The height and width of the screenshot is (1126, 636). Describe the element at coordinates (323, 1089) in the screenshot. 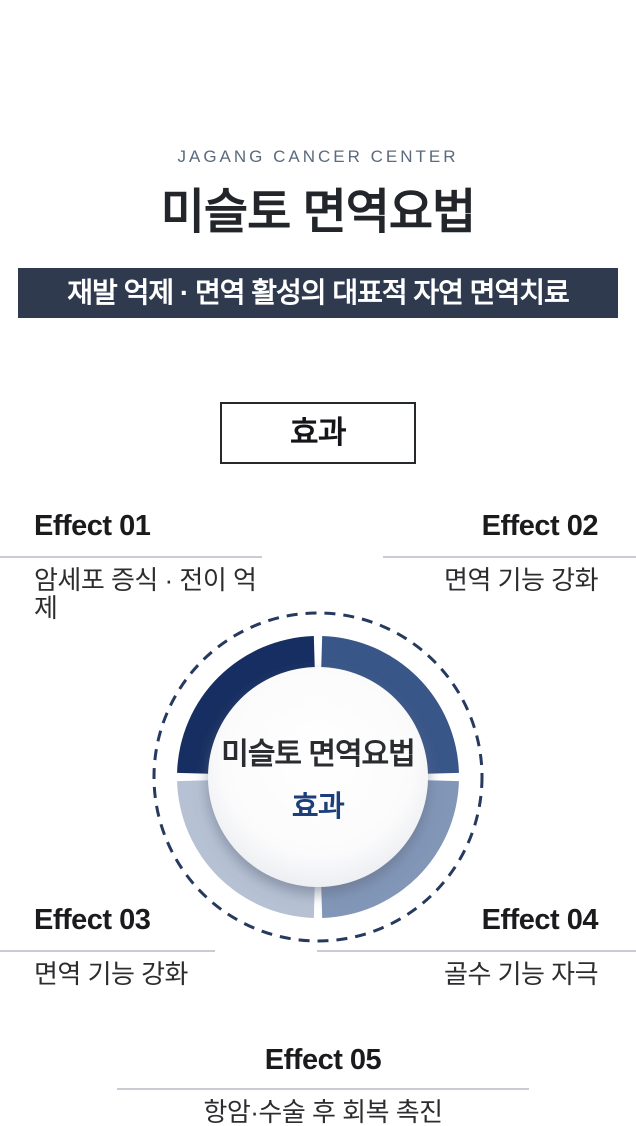

I see `effect-05-divider` at that location.